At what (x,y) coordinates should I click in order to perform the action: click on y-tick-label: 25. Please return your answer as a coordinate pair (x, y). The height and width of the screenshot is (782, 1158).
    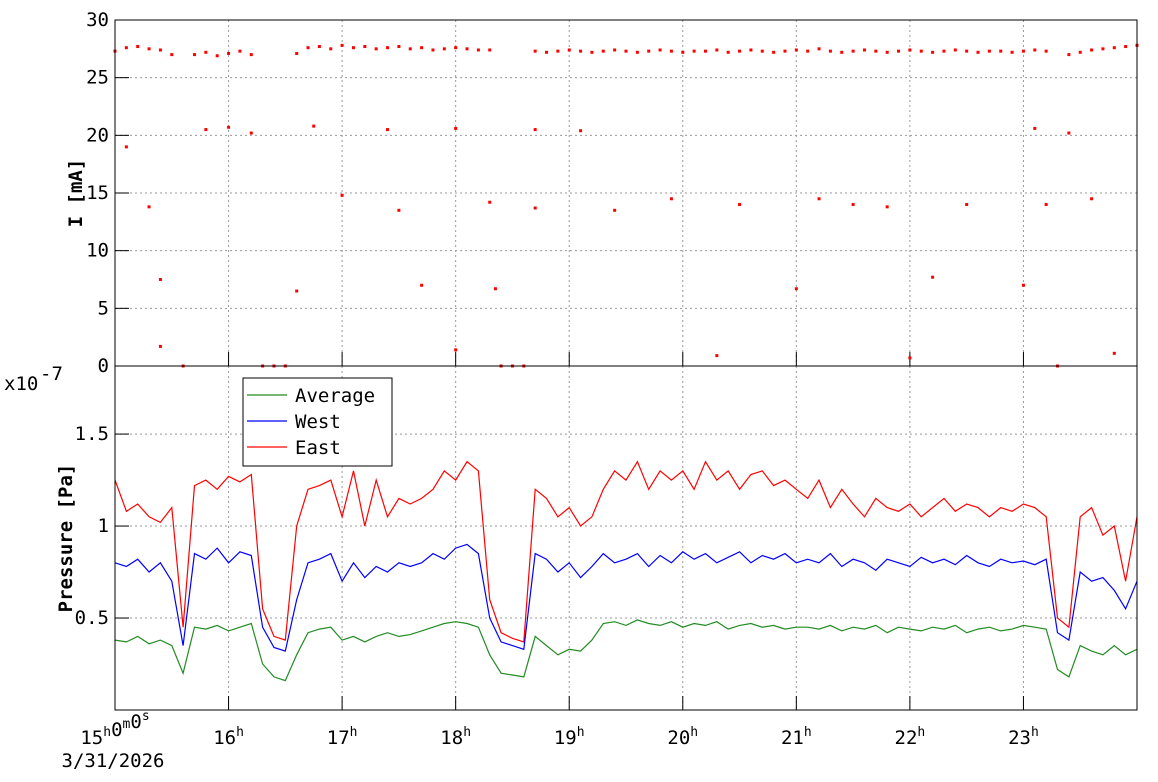
    Looking at the image, I should click on (97, 78).